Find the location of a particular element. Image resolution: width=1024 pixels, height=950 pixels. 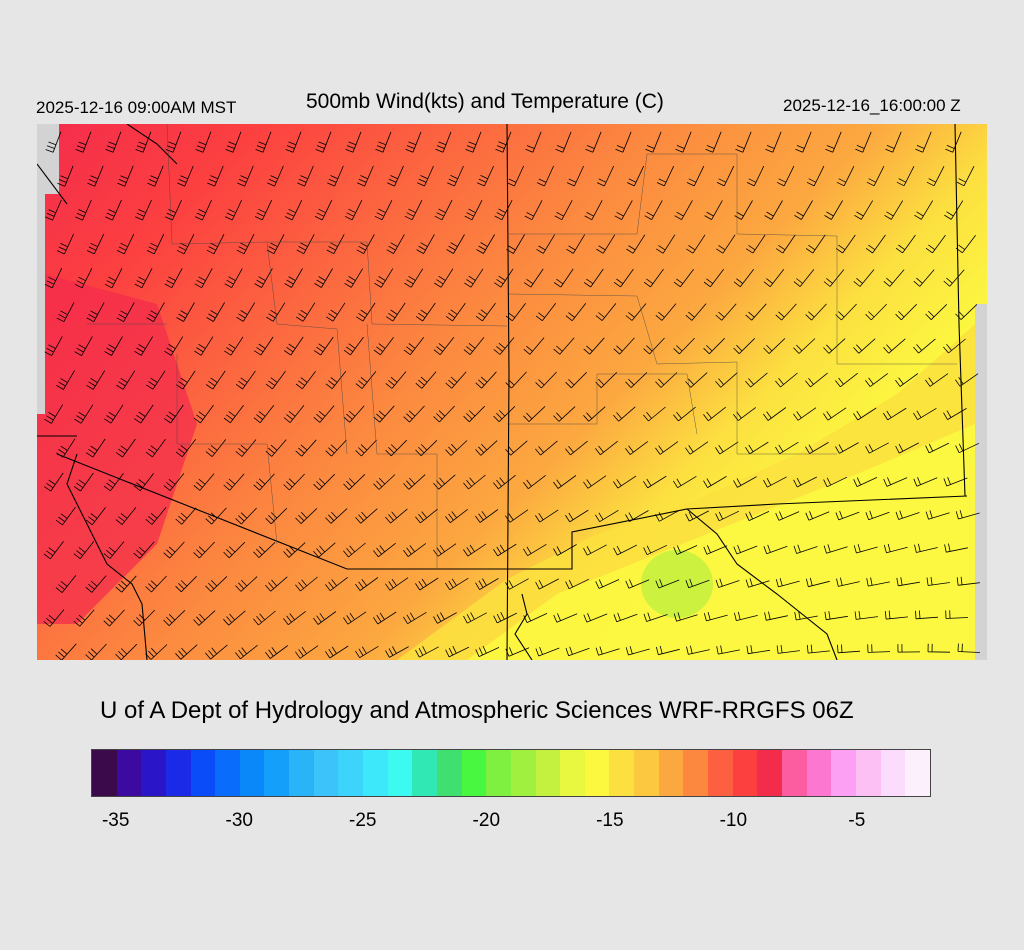

colorbar-tick-label: -5 is located at coordinates (857, 820).